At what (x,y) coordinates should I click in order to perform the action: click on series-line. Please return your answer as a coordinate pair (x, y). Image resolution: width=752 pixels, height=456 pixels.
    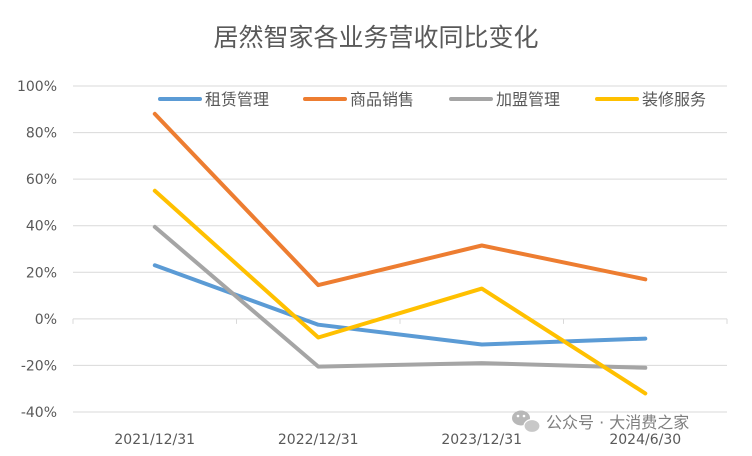
    Looking at the image, I should click on (400, 305).